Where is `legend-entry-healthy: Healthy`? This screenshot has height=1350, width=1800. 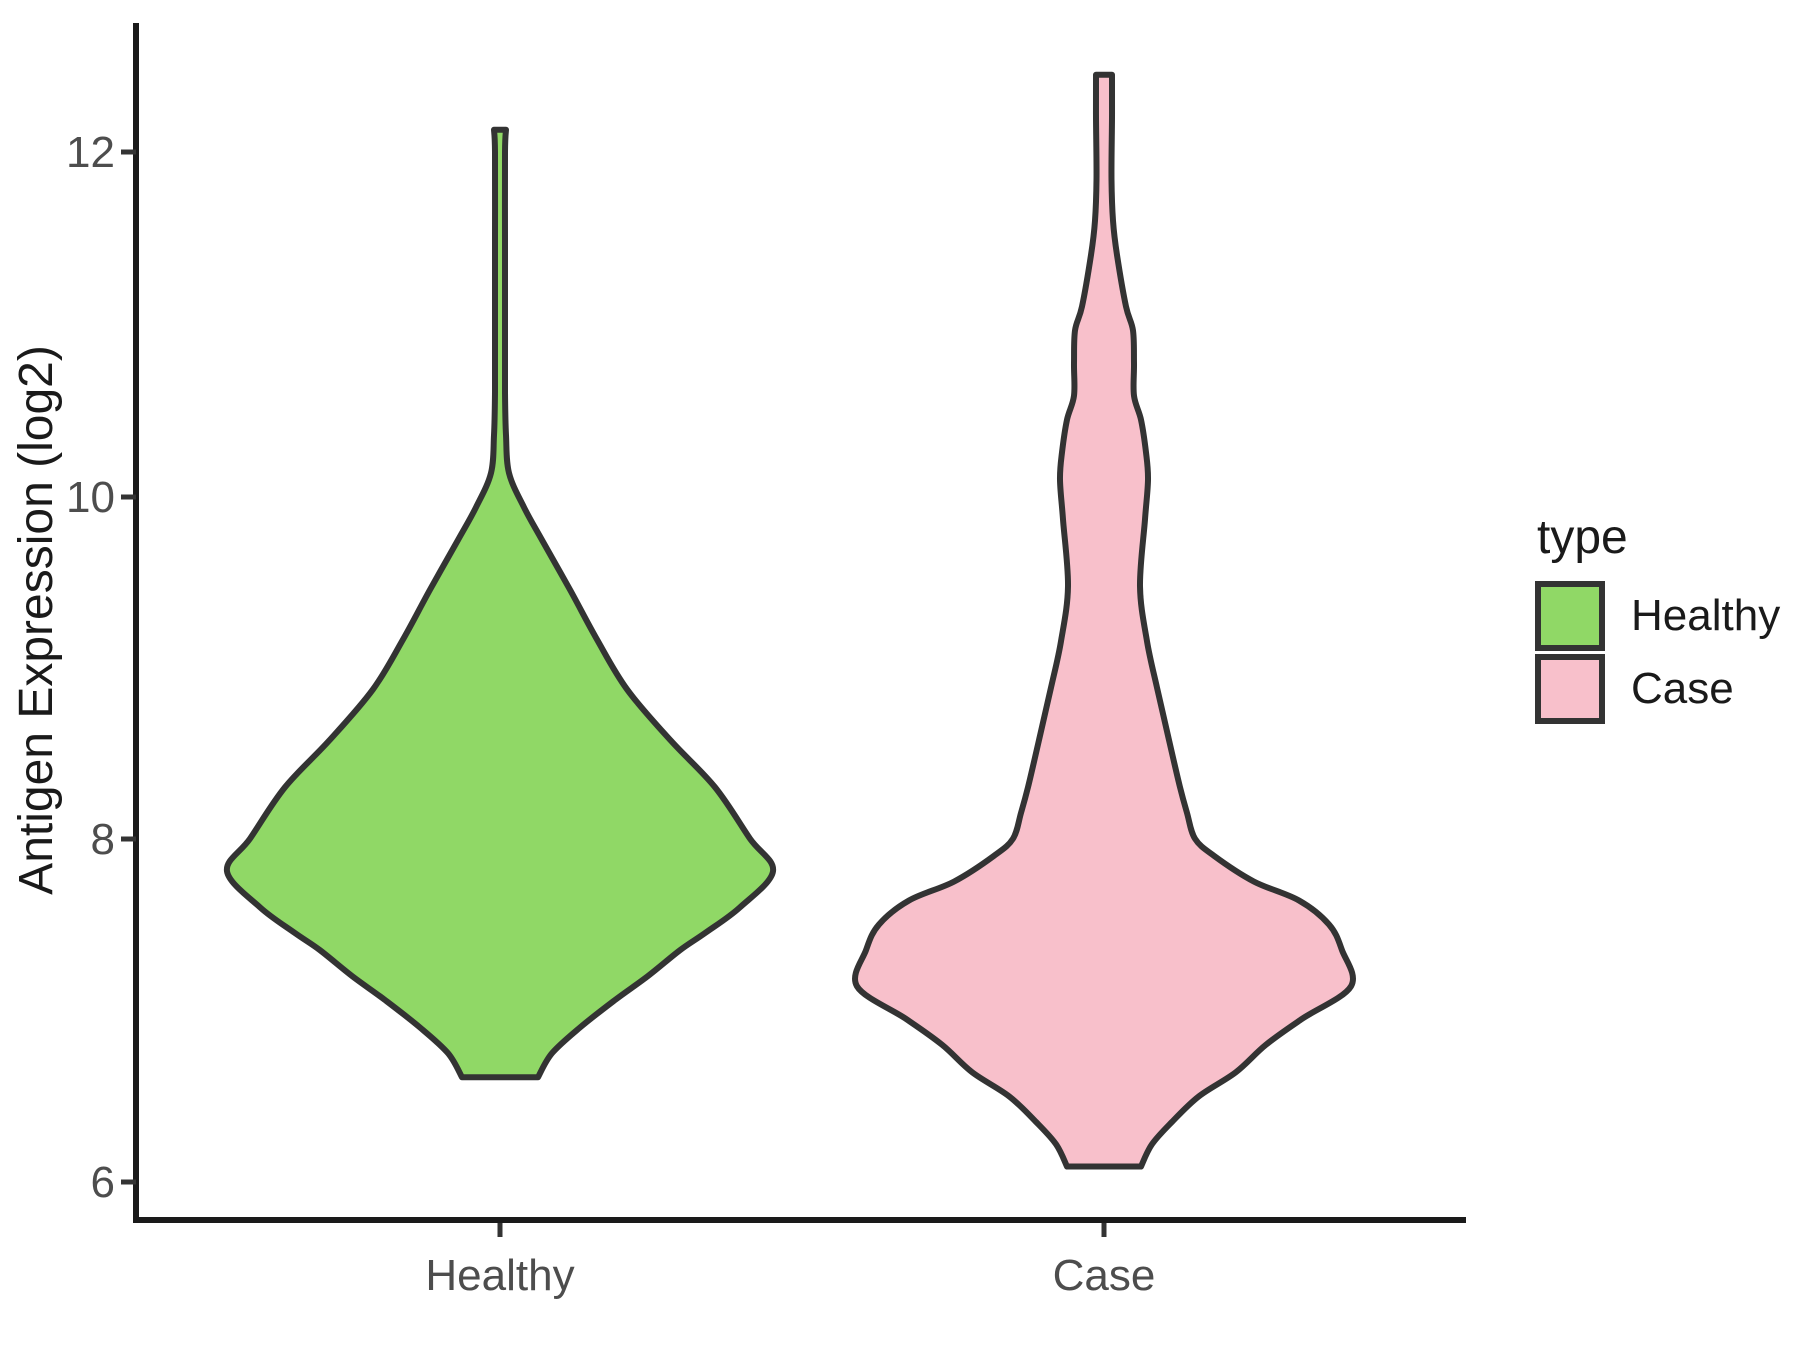
legend-entry-healthy: Healthy is located at coordinates (1657, 616).